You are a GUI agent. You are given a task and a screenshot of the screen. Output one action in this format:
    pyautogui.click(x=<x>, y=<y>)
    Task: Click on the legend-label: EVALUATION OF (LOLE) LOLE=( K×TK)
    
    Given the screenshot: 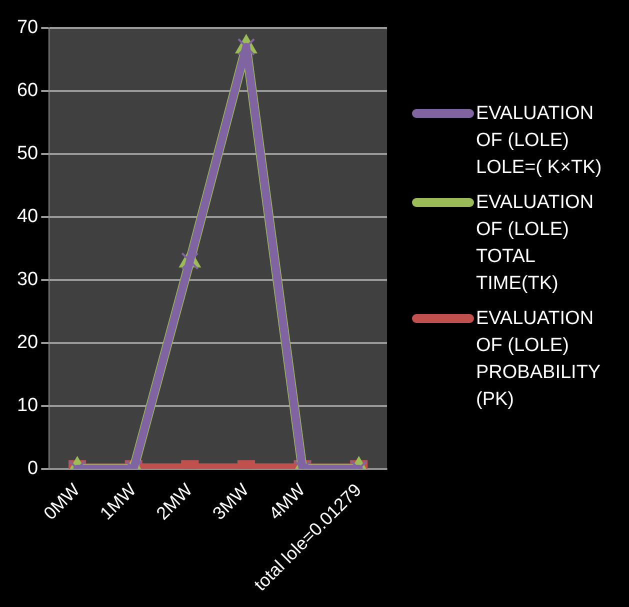 What is the action you would take?
    pyautogui.click(x=539, y=141)
    